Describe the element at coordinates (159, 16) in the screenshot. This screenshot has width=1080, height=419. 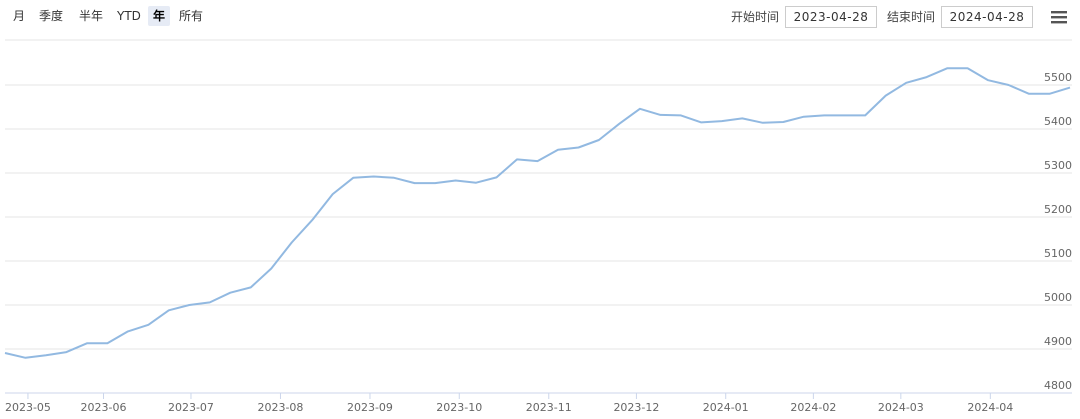
I see `range-button: 年` at that location.